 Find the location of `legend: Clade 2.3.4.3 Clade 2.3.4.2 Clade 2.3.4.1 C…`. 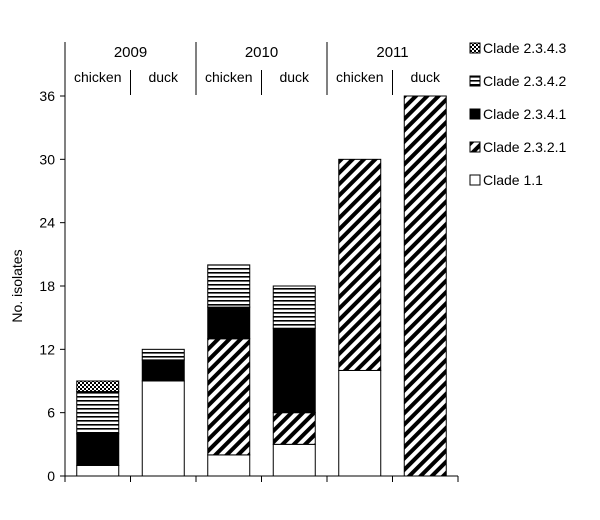

legend: Clade 2.3.4.3 Clade 2.3.4.2 Clade 2.3.4.1 C… is located at coordinates (517, 114).